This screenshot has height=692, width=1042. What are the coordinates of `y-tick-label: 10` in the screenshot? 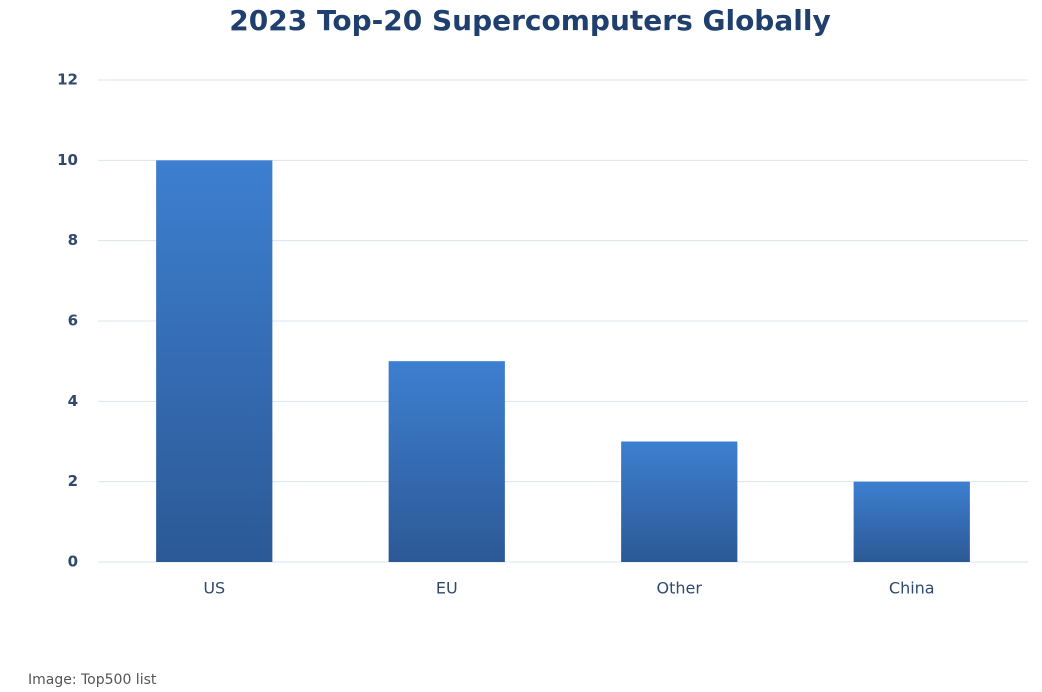 It's located at (67, 160).